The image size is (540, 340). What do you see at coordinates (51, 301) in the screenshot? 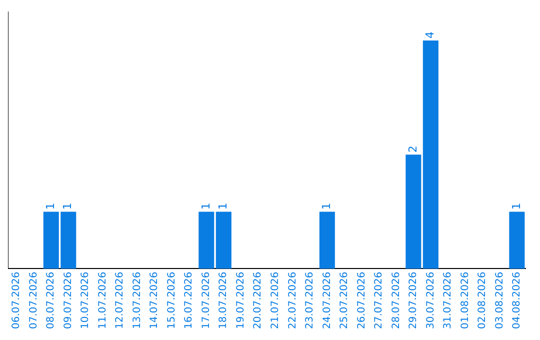
I see `x-tick-label: 08.07.2026` at bounding box center [51, 301].